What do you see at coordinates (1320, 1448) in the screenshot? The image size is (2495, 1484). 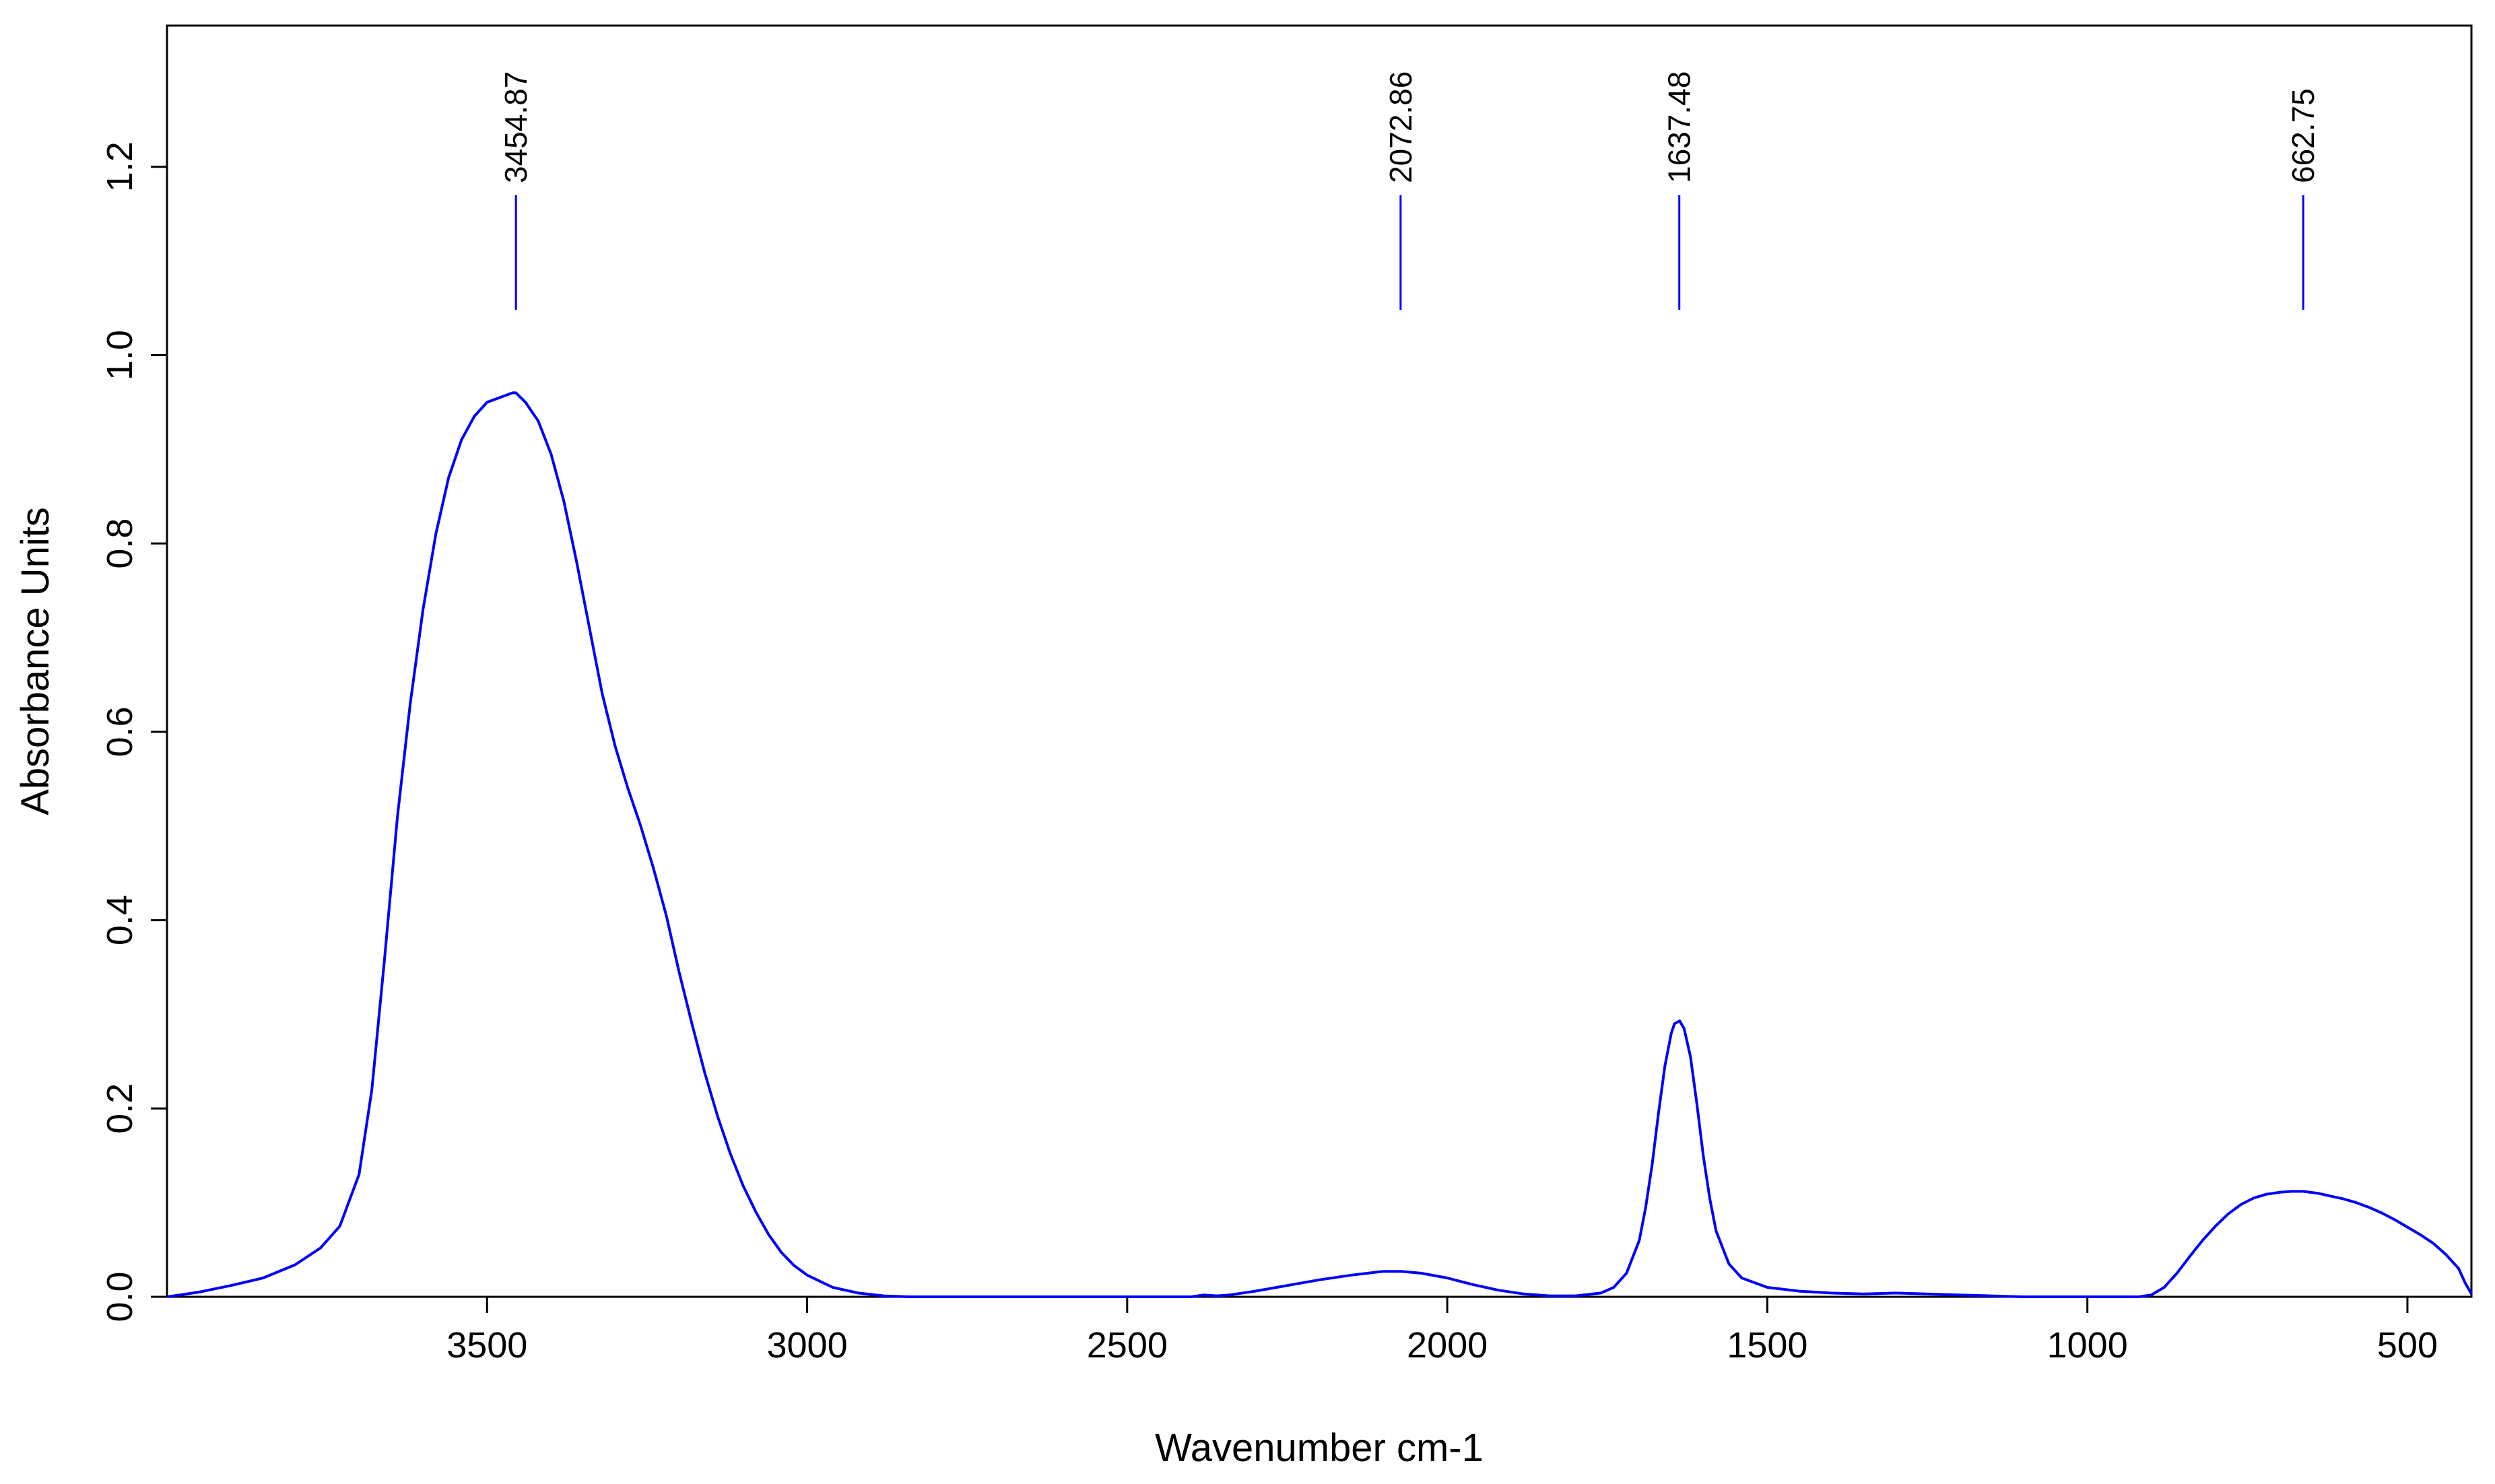 I see `x-axis-title: Wavenumber cm-1` at bounding box center [1320, 1448].